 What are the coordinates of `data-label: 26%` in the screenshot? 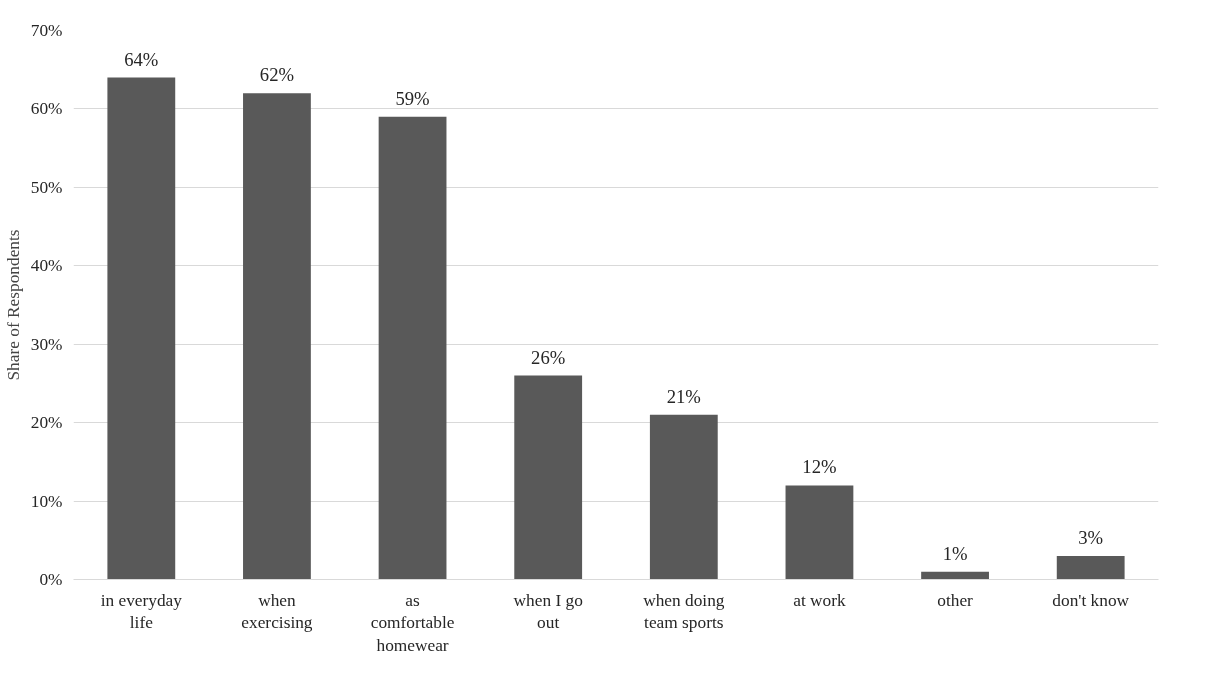 It's located at (548, 357).